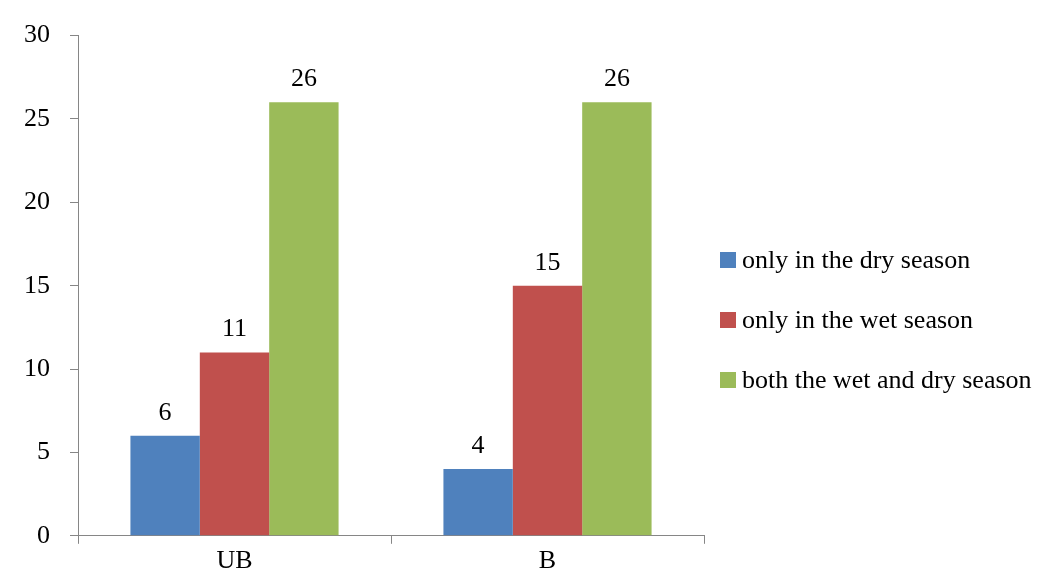 This screenshot has width=1056, height=579. I want to click on legend-label: only in the dry season, so click(856, 259).